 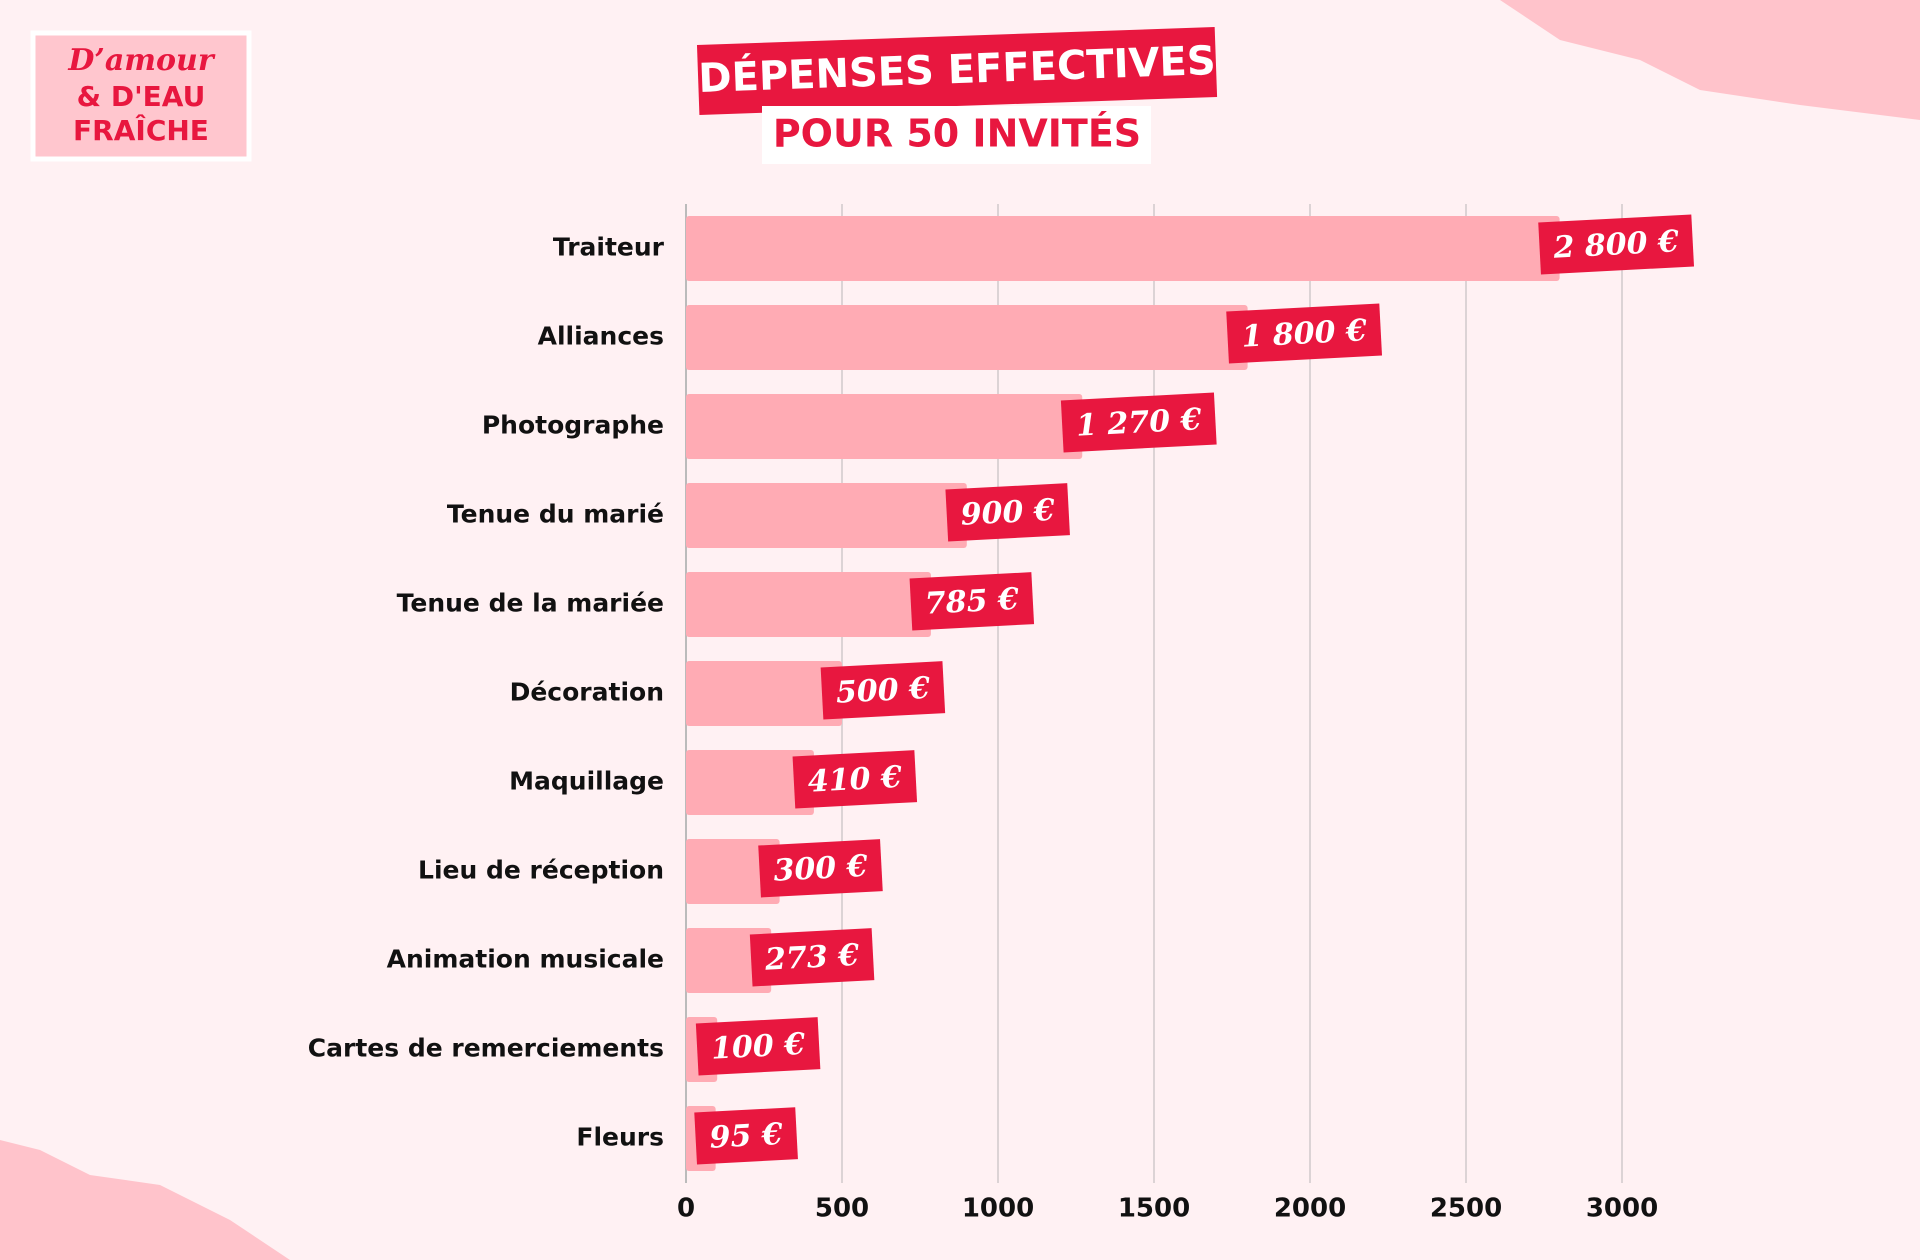 I want to click on x-tick-label: 2500, so click(x=1466, y=1209).